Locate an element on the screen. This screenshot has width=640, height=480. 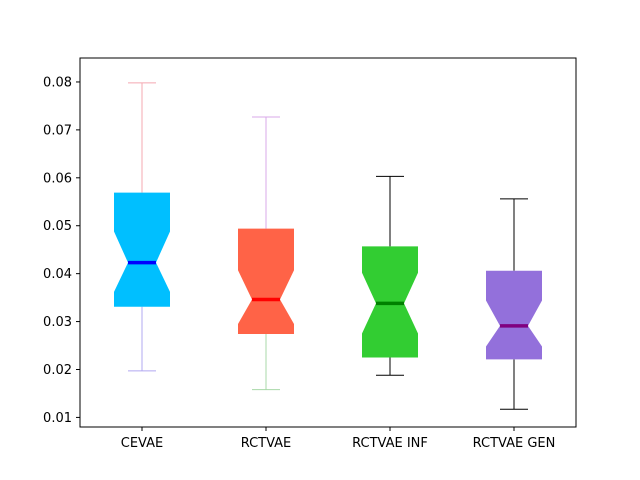
x-tick-label: RCTVAE is located at coordinates (266, 443).